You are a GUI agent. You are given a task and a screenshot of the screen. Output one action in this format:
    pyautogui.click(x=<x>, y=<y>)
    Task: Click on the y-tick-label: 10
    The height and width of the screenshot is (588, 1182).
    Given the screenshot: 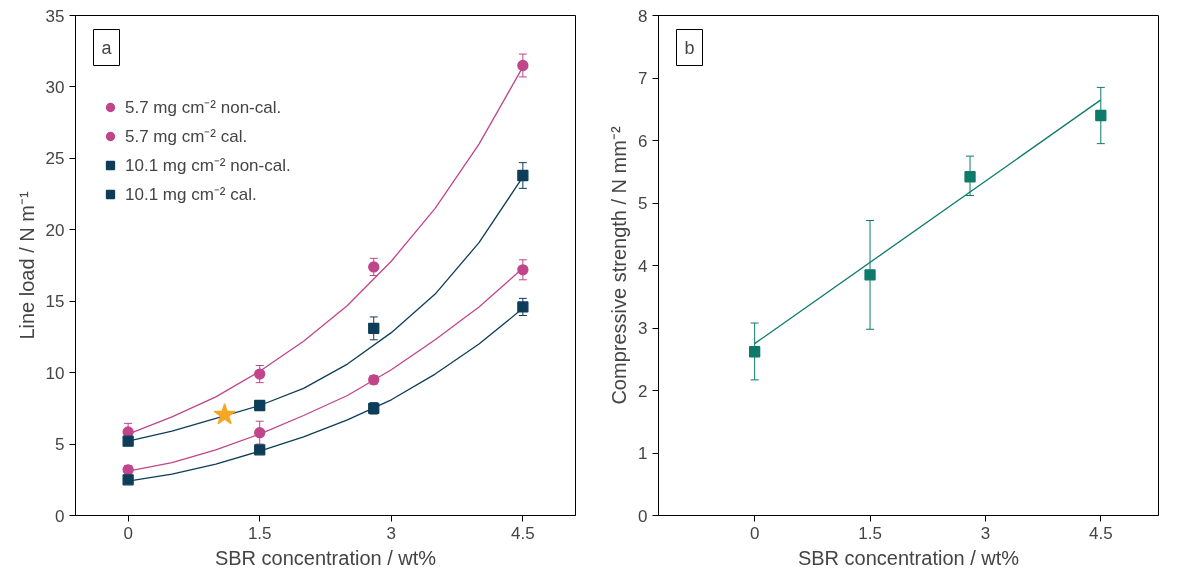 What is the action you would take?
    pyautogui.click(x=55, y=373)
    